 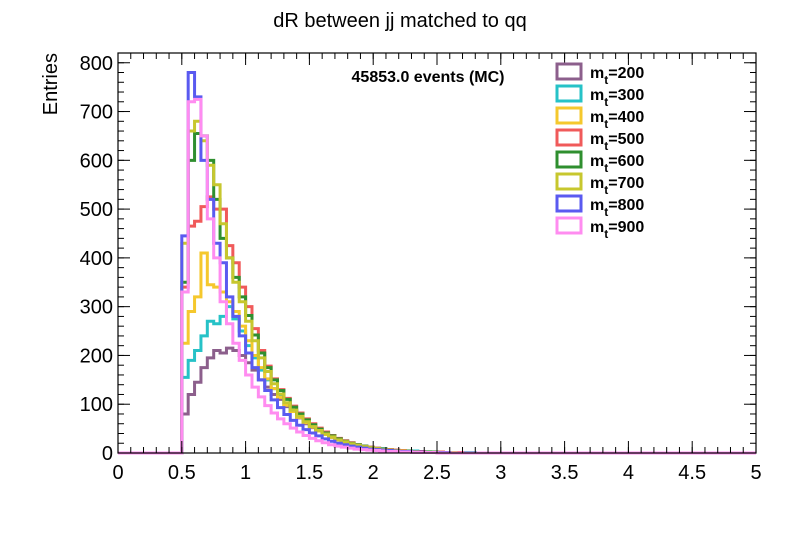 What do you see at coordinates (617, 208) in the screenshot?
I see `legend-label-800: mt=800` at bounding box center [617, 208].